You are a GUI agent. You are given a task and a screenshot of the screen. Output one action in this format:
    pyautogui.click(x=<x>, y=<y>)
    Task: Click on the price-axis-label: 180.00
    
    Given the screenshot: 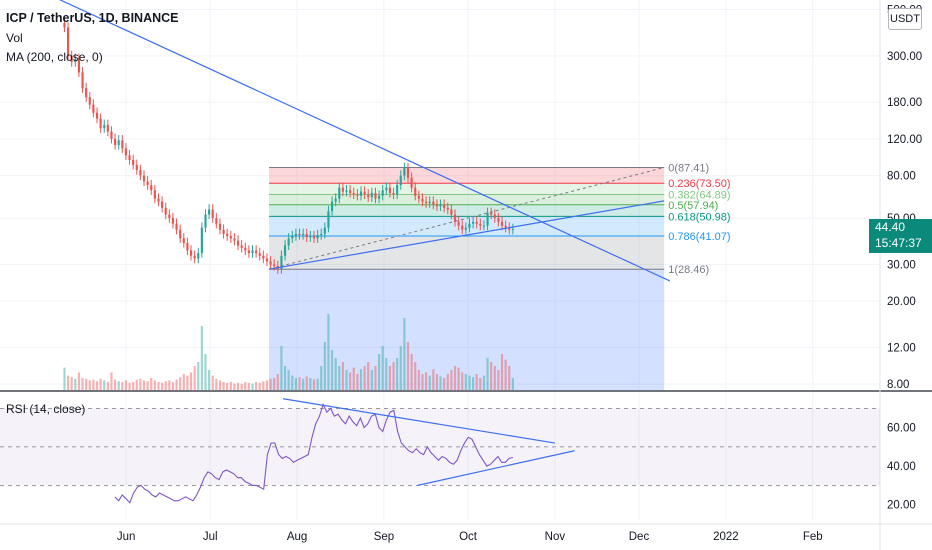 What is the action you would take?
    pyautogui.click(x=904, y=103)
    